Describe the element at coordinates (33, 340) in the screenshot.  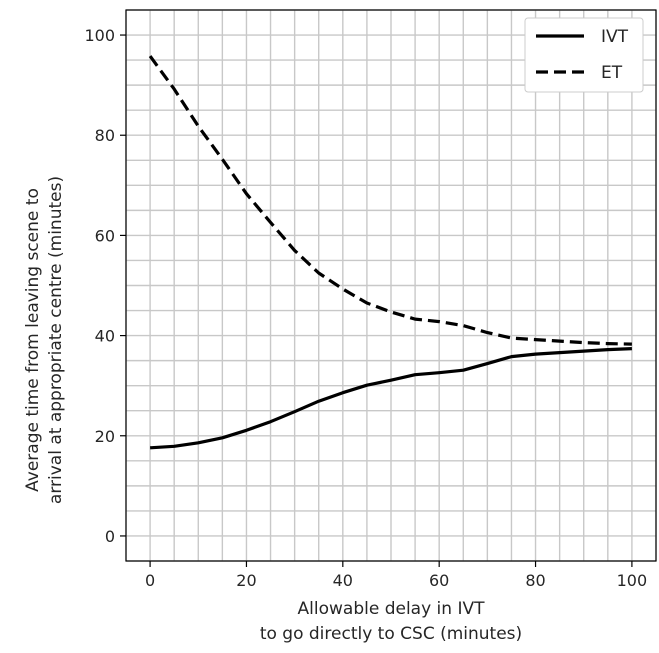
I see `y-axis-label-line-1: Average time from leaving scene to` at that location.